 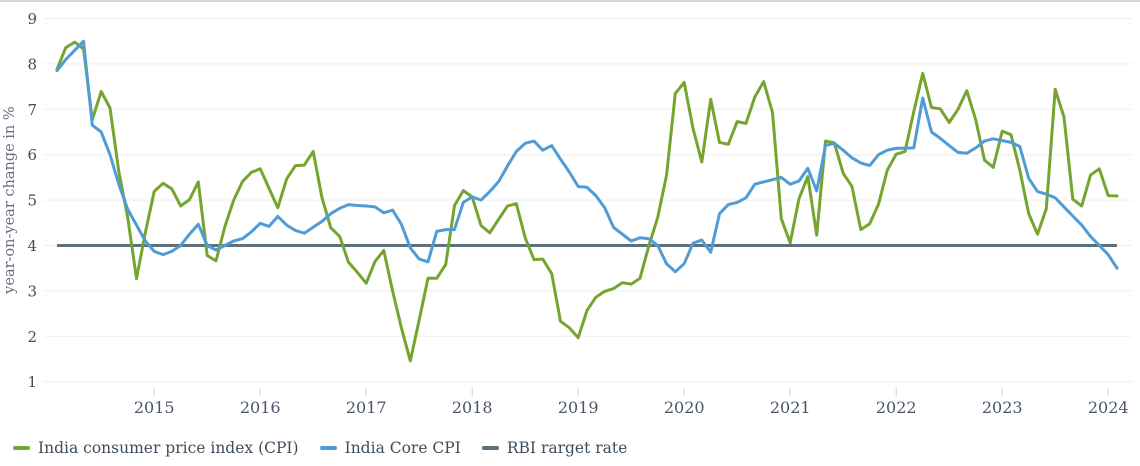 I want to click on x-tick-label-2018: 2018, so click(x=472, y=407).